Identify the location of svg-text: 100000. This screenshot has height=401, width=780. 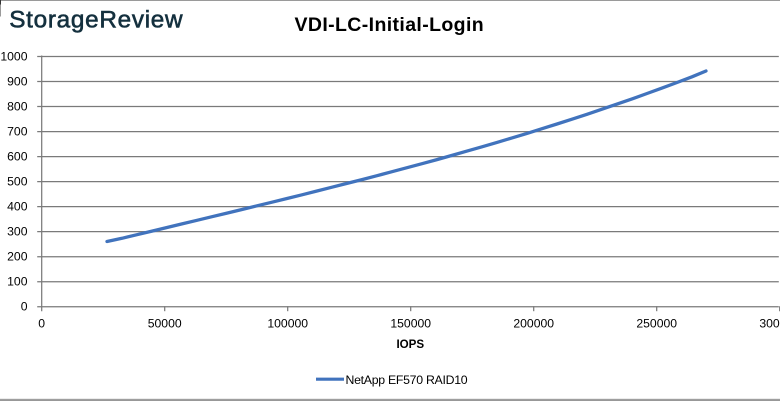
(287, 323).